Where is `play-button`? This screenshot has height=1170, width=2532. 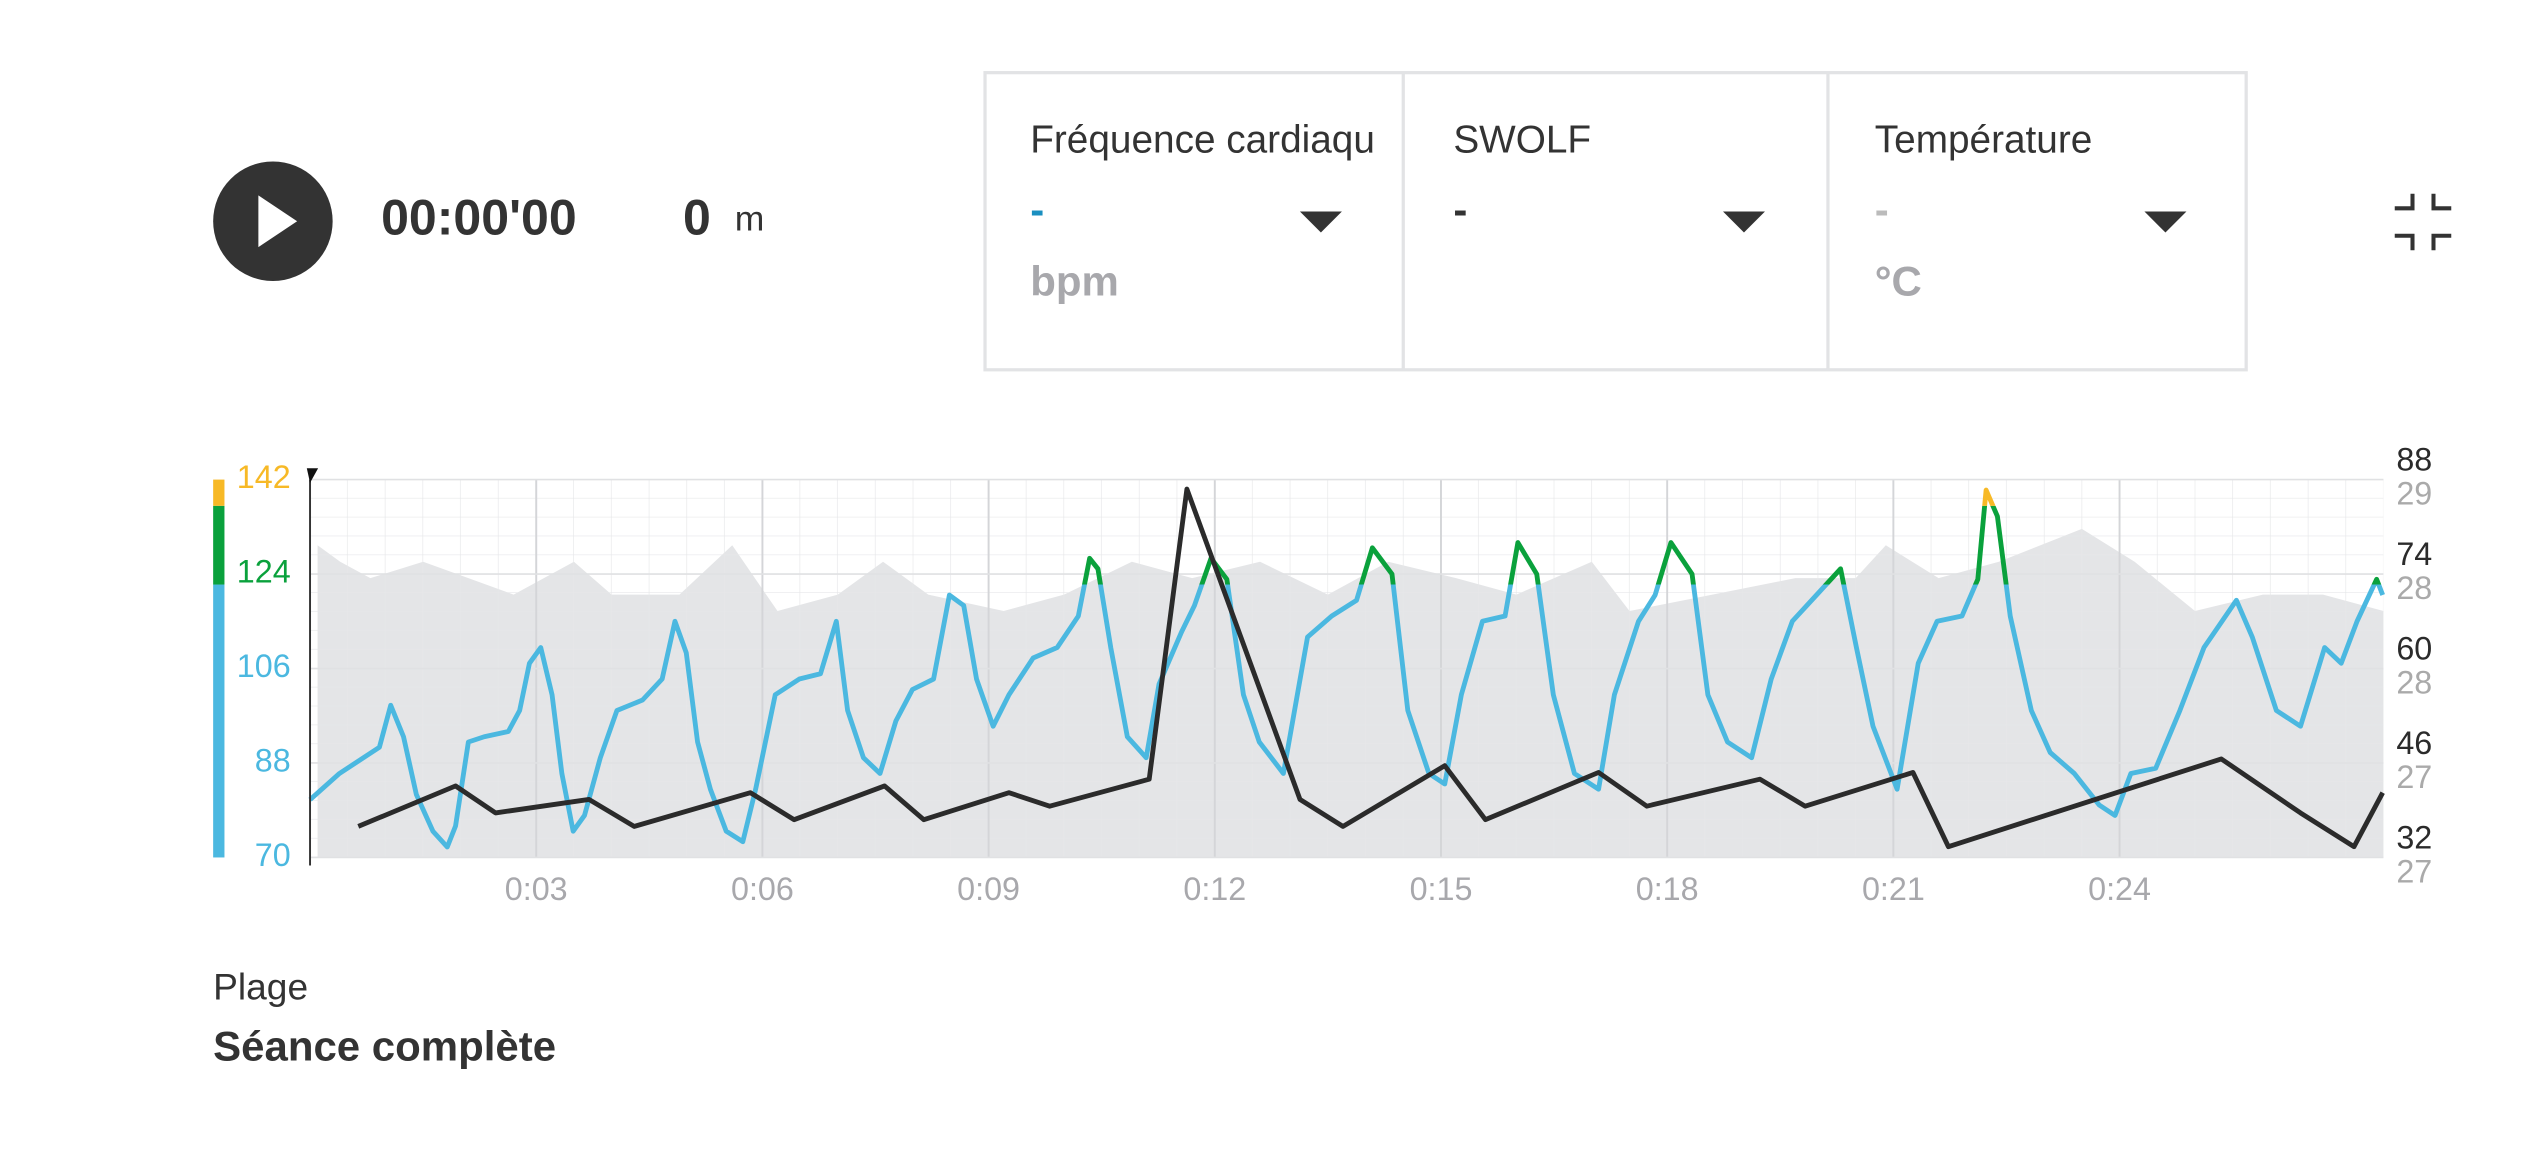 play-button is located at coordinates (273, 221).